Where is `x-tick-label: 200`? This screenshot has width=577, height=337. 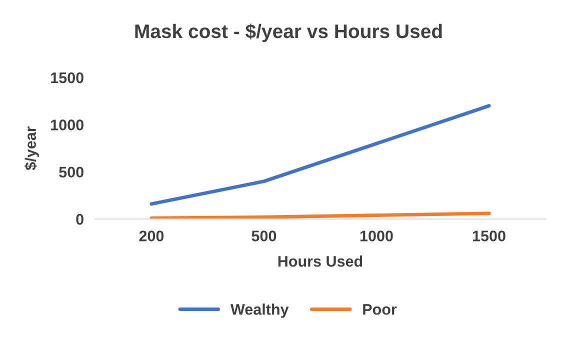
x-tick-label: 200 is located at coordinates (151, 236).